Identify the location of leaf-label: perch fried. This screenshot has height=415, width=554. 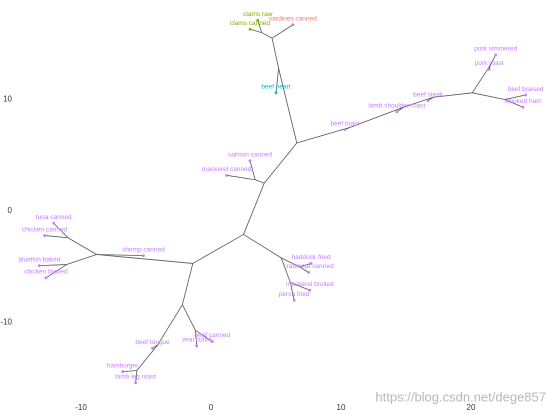
(294, 294).